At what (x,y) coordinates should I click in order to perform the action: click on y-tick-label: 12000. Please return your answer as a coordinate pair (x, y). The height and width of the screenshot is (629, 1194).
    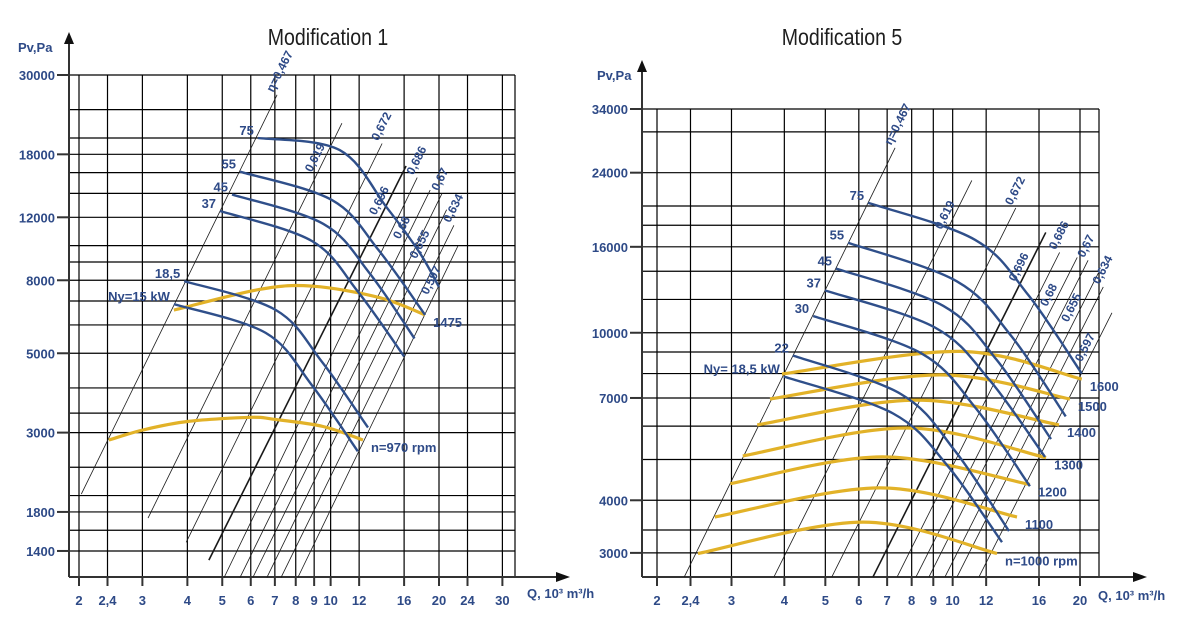
    Looking at the image, I should click on (37, 217).